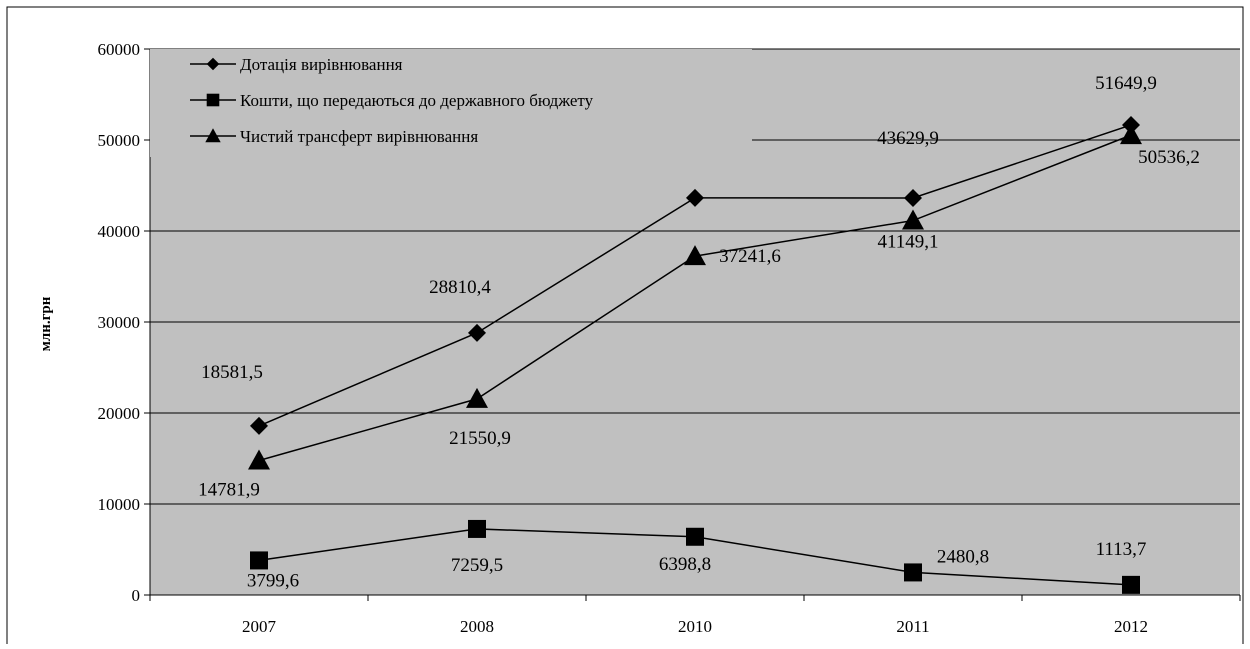  I want to click on y-tick-label: 40000, so click(119, 231).